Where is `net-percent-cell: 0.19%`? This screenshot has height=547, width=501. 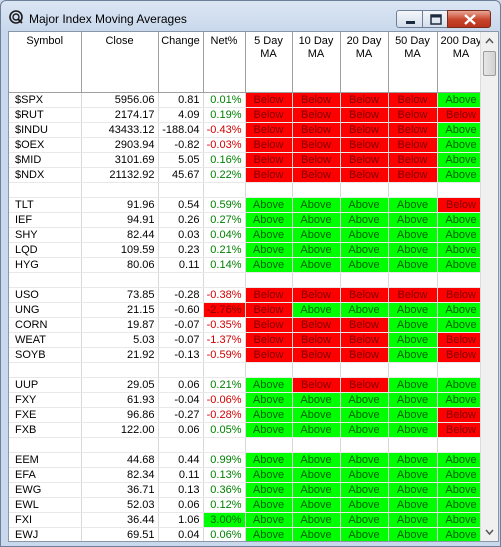
net-percent-cell: 0.19% is located at coordinates (224, 115).